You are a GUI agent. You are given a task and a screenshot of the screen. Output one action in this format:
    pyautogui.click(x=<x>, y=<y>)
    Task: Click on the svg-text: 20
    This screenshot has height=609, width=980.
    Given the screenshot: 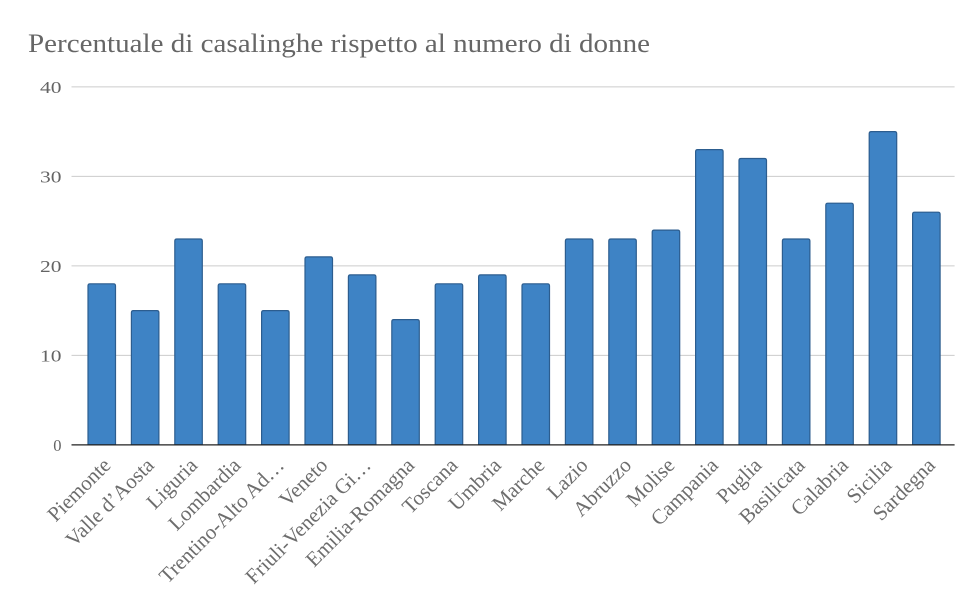 What is the action you would take?
    pyautogui.click(x=51, y=266)
    